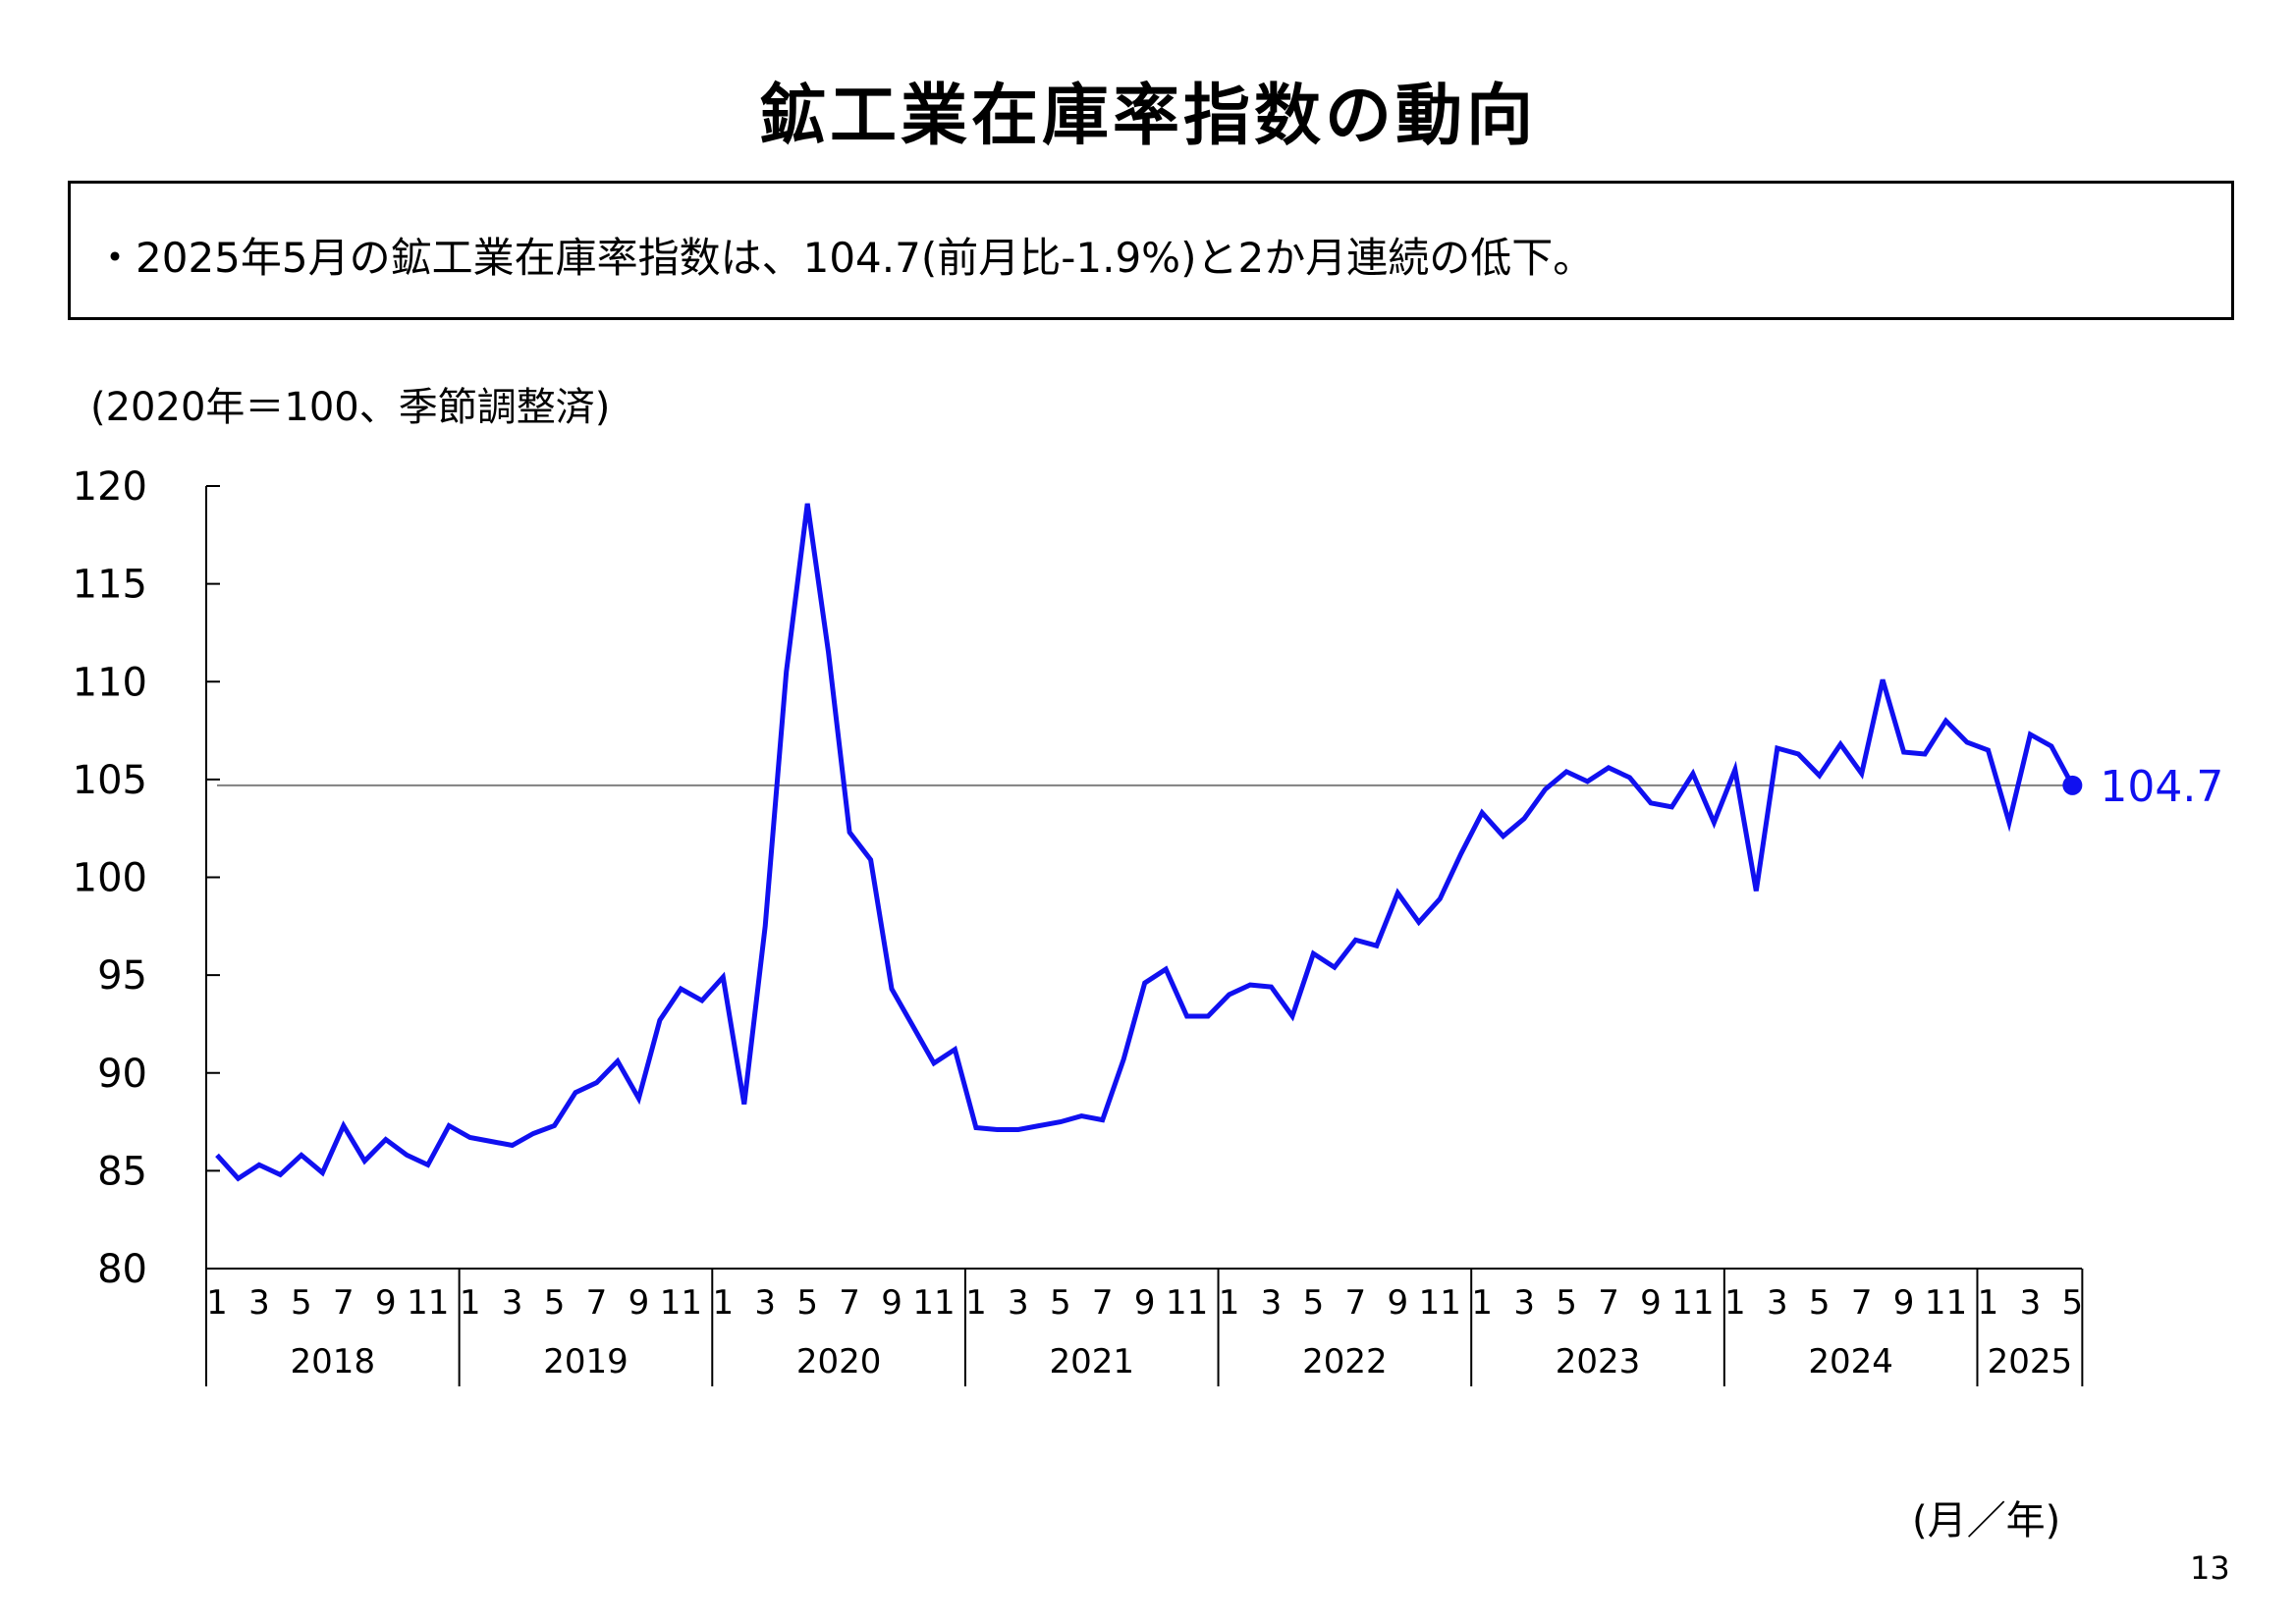 The width and height of the screenshot is (2296, 1624). What do you see at coordinates (110, 585) in the screenshot?
I see `y-tick-label: 115` at bounding box center [110, 585].